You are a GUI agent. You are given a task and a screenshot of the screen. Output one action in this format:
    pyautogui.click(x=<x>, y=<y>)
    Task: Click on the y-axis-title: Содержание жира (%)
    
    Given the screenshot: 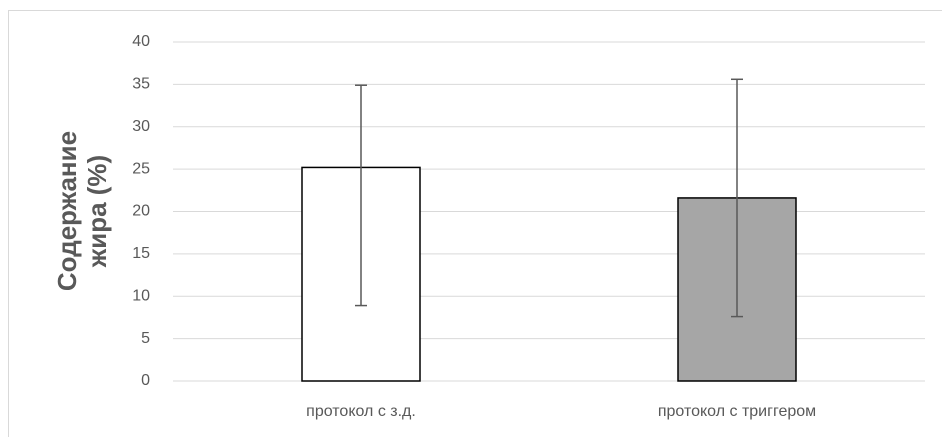 What is the action you would take?
    pyautogui.click(x=82, y=211)
    